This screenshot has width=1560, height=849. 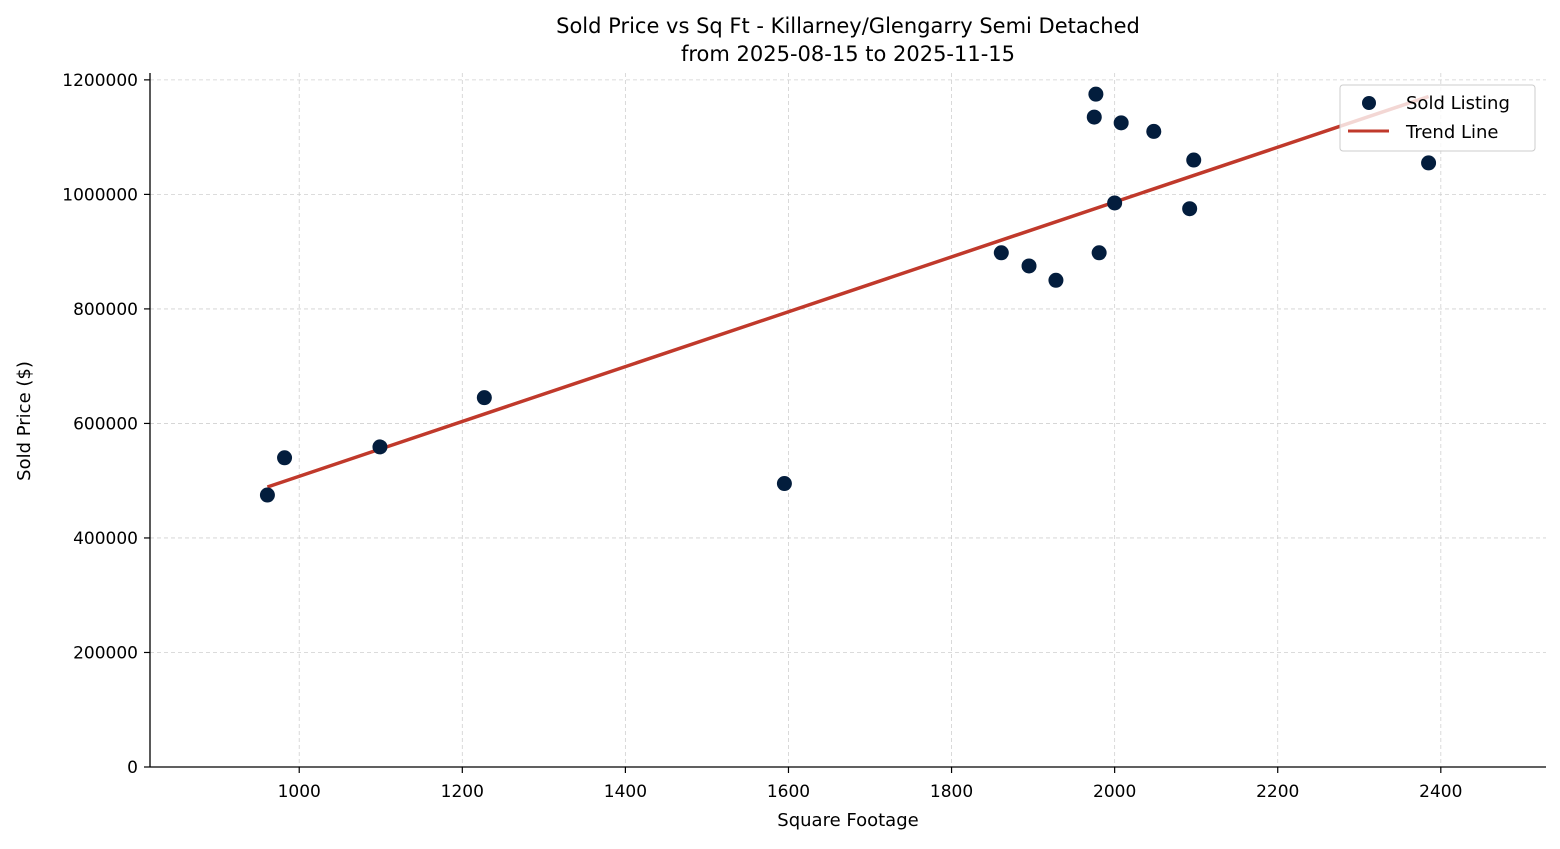 I want to click on x-tick-label: 1200, so click(x=462, y=792).